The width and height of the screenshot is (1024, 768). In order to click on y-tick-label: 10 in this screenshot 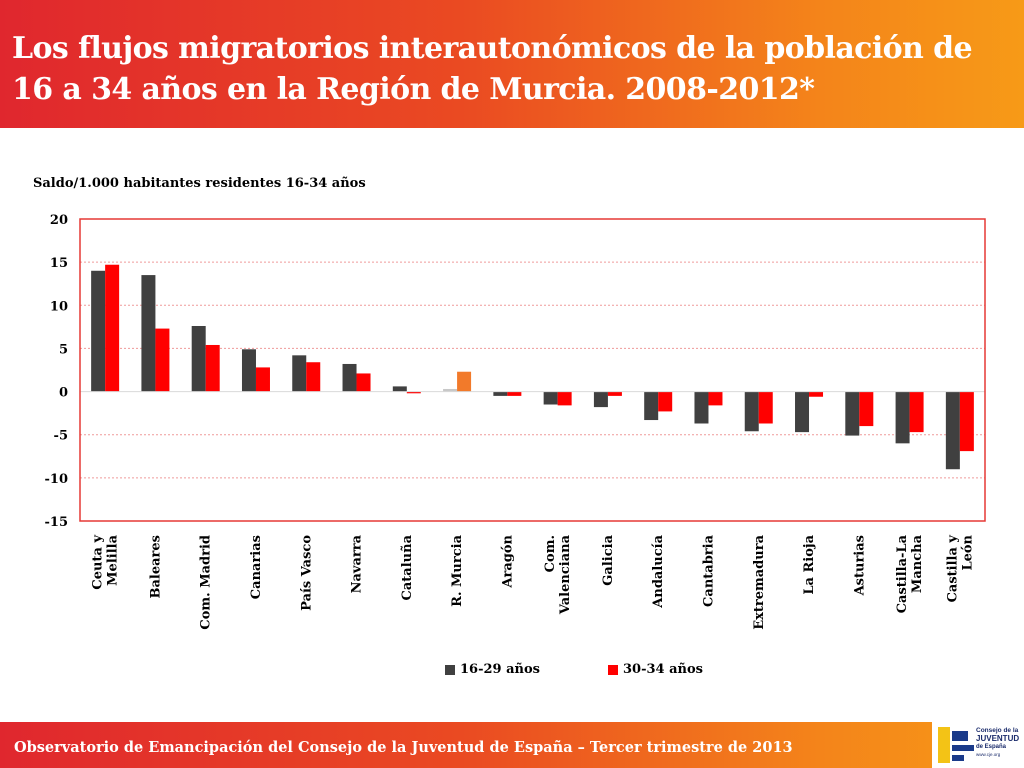, I will do `click(59, 306)`.